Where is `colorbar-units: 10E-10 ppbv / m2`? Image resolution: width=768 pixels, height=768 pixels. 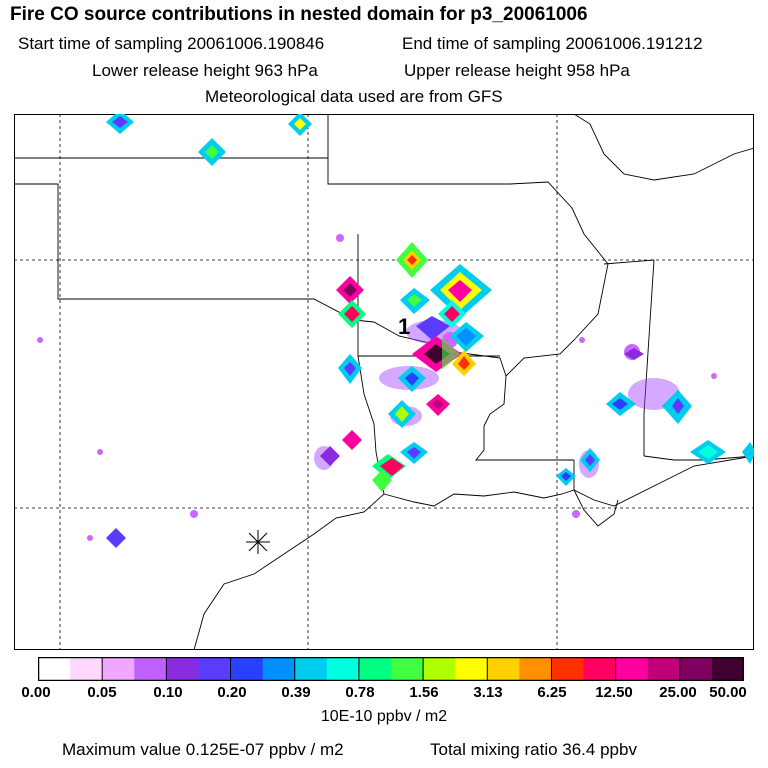 colorbar-units: 10E-10 ppbv / m2 is located at coordinates (384, 716).